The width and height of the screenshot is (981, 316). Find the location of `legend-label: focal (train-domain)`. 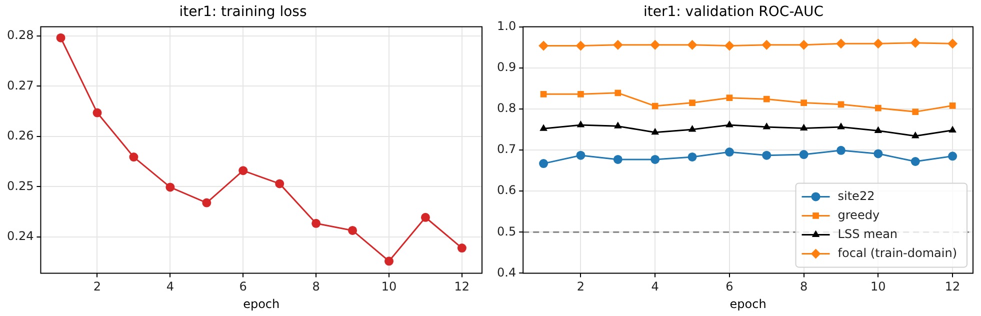

legend-label: focal (train-domain) is located at coordinates (897, 253).